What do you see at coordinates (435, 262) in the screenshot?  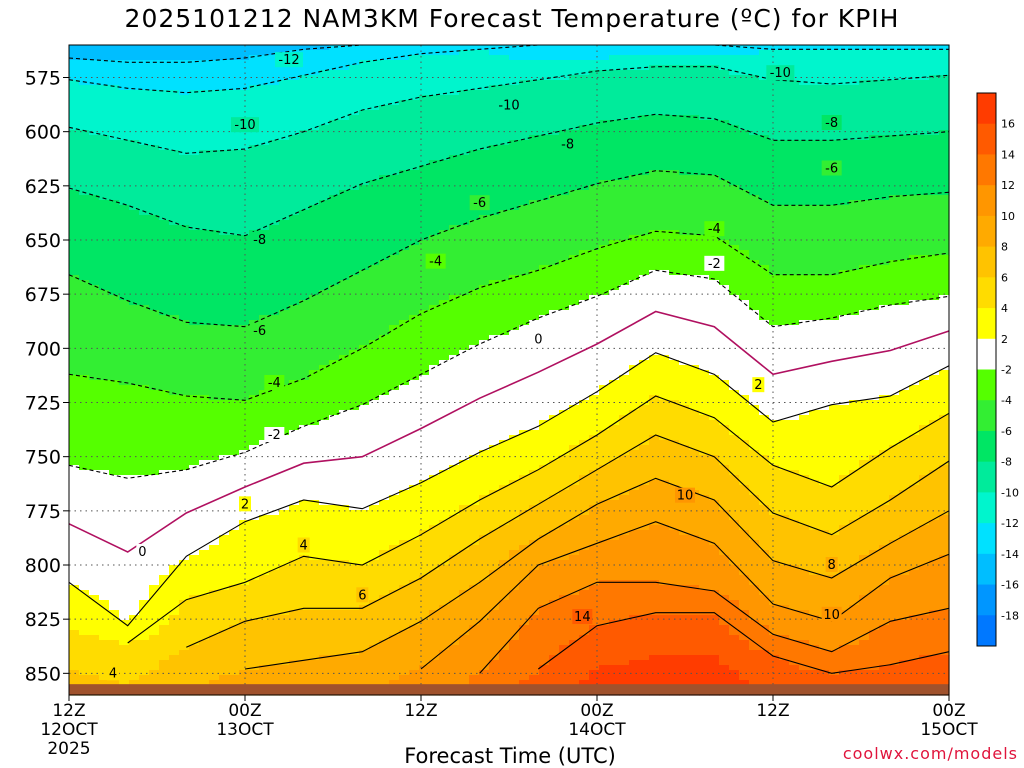 I see `contour-label: -4` at bounding box center [435, 262].